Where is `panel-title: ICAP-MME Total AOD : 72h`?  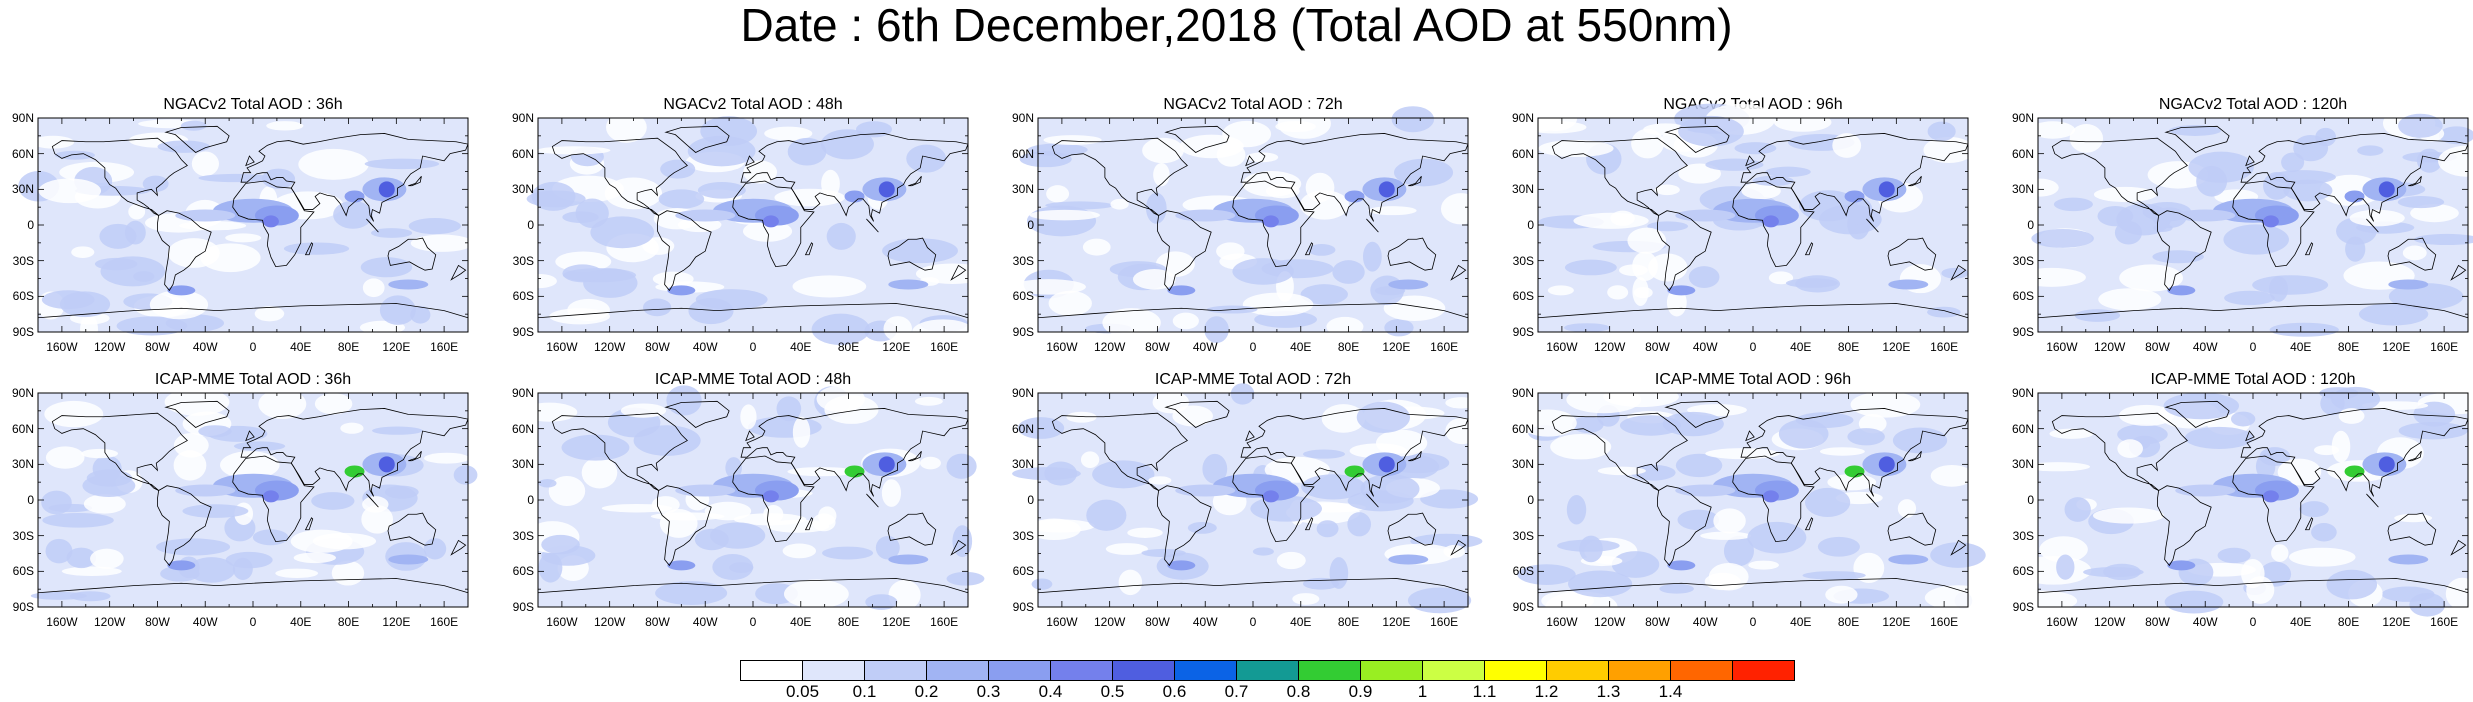 panel-title: ICAP-MME Total AOD : 72h is located at coordinates (1253, 379).